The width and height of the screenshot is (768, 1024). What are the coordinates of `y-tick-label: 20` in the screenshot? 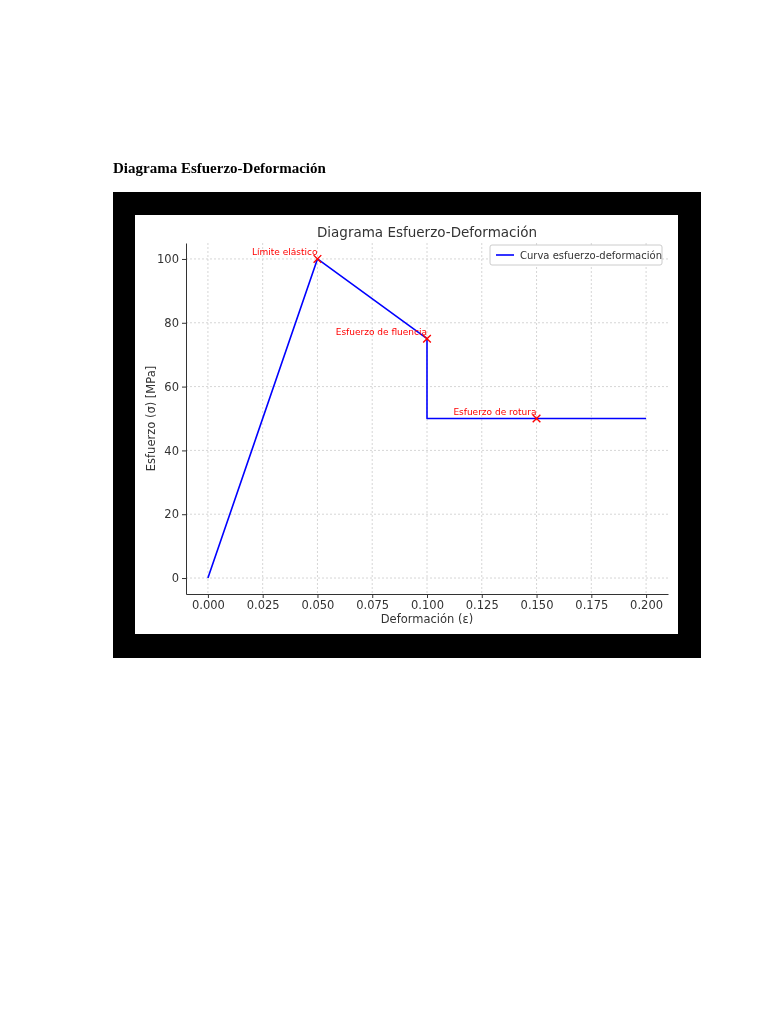 It's located at (171, 514).